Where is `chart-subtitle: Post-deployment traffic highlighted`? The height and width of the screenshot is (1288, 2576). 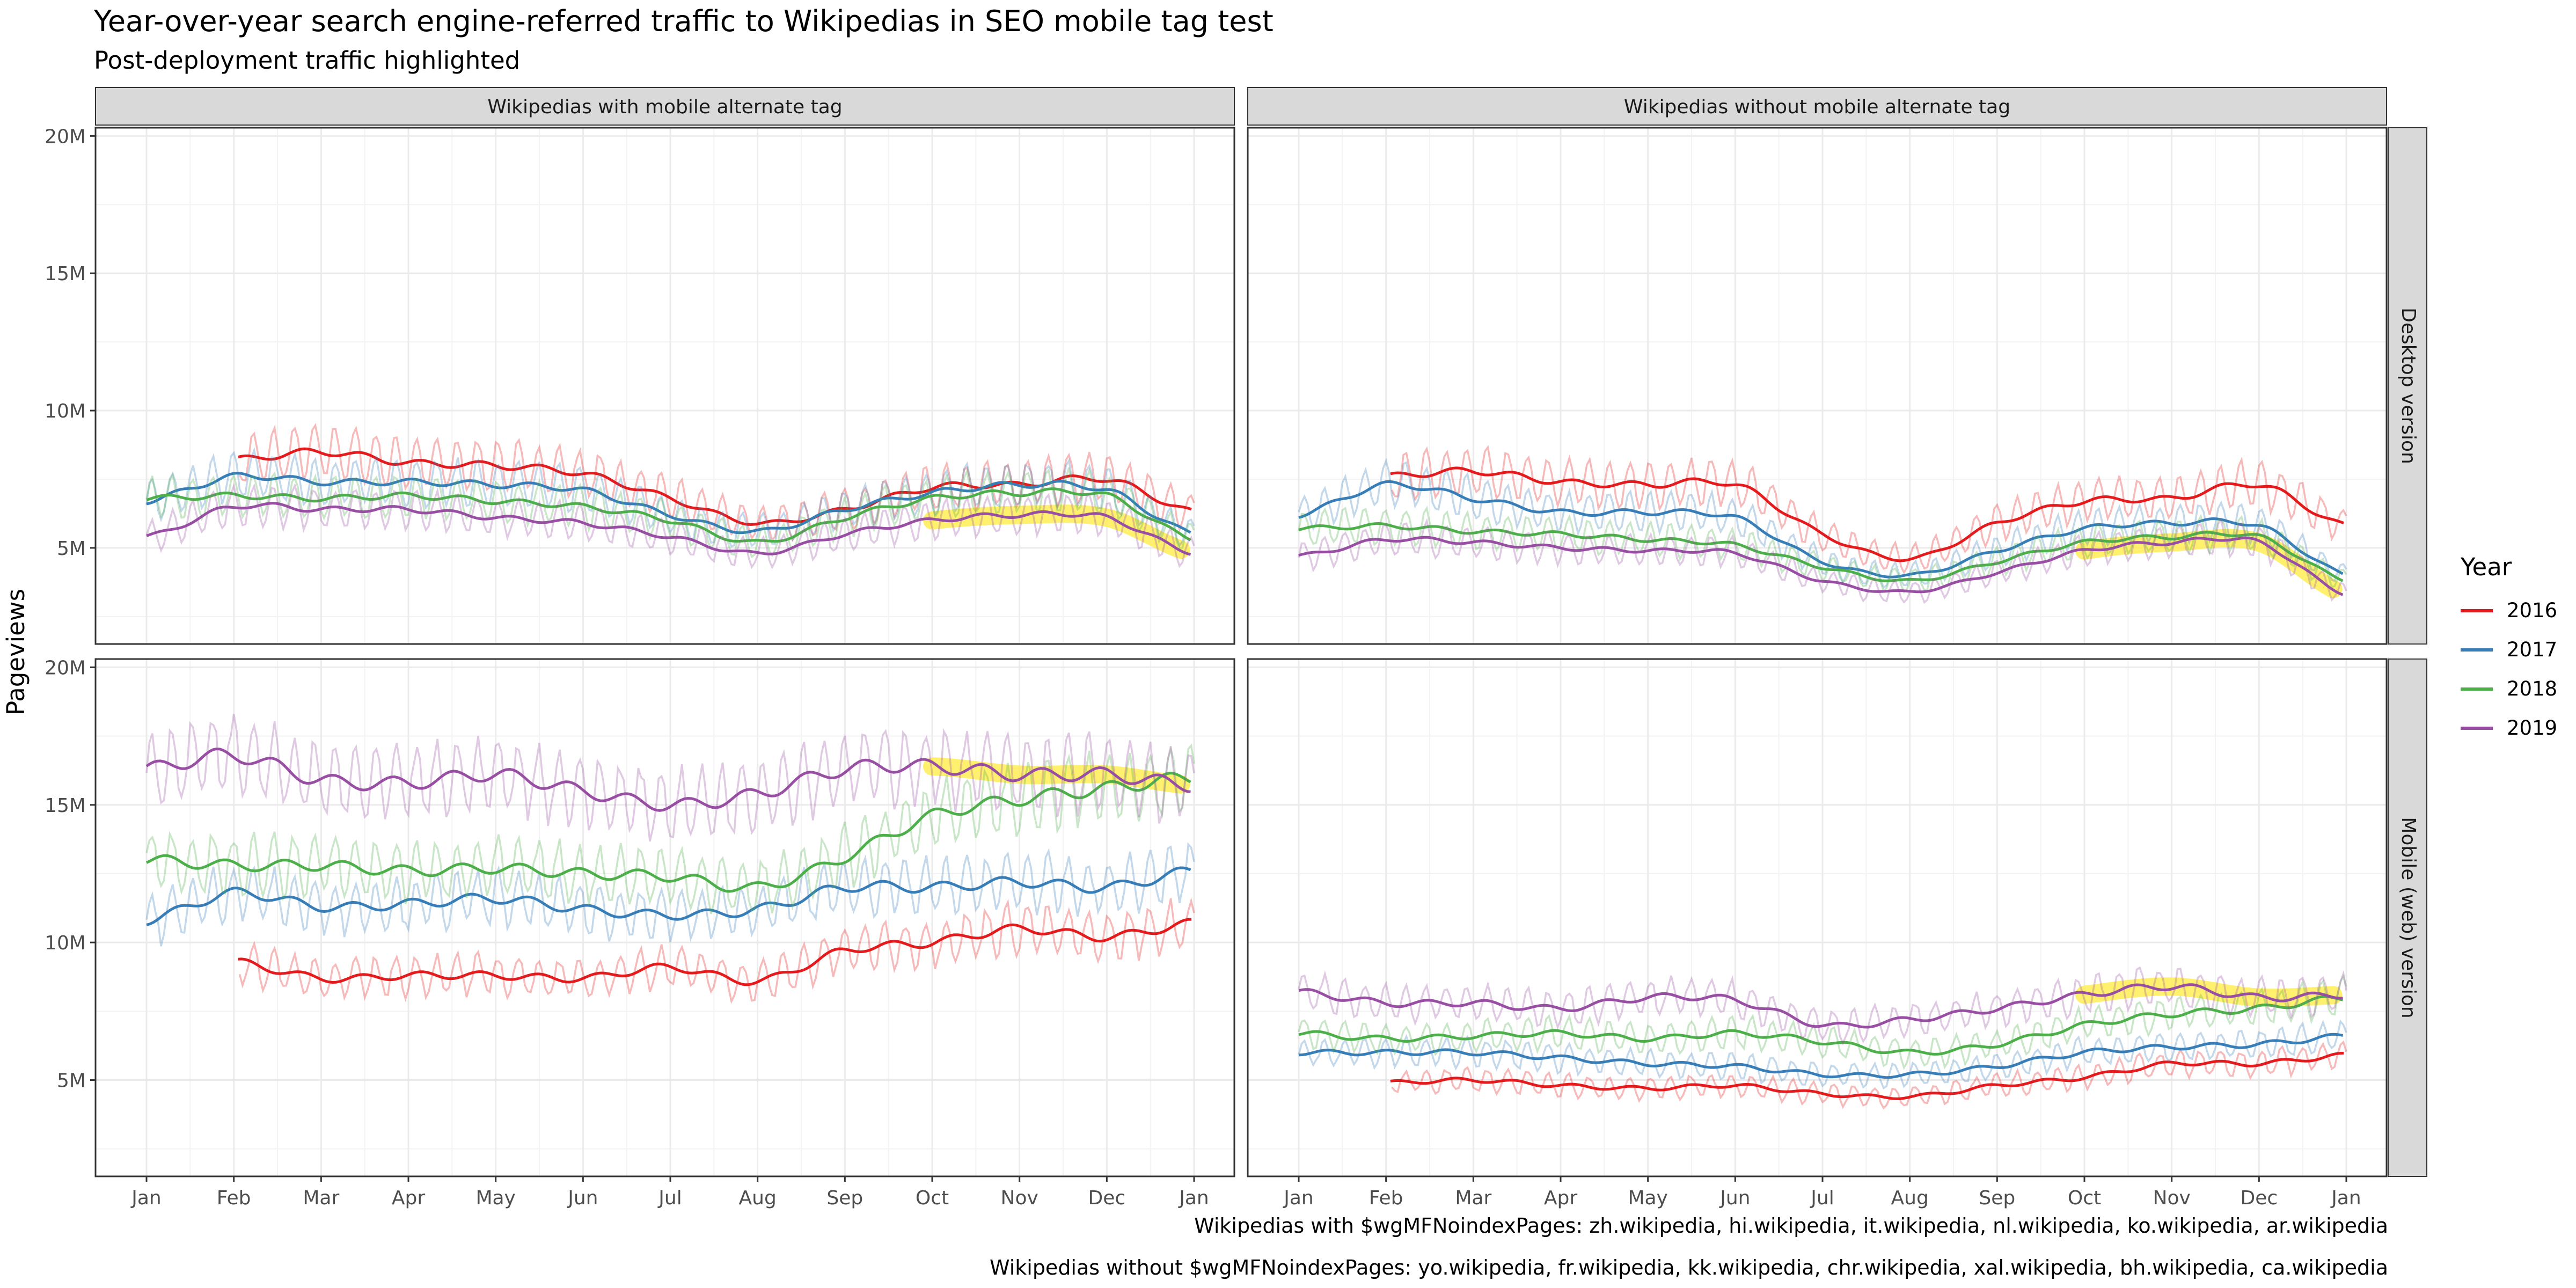
chart-subtitle: Post-deployment traffic highlighted is located at coordinates (307, 60).